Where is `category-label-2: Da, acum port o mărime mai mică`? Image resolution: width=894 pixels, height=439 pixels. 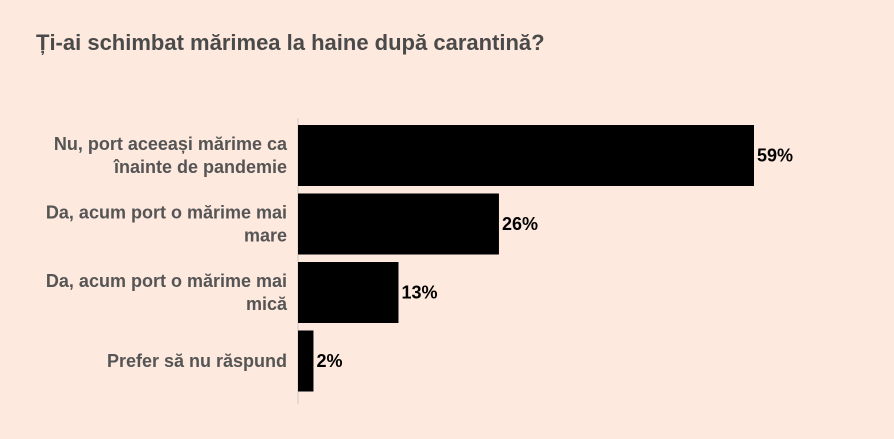
category-label-2: Da, acum port o mărime mai mică is located at coordinates (167, 292).